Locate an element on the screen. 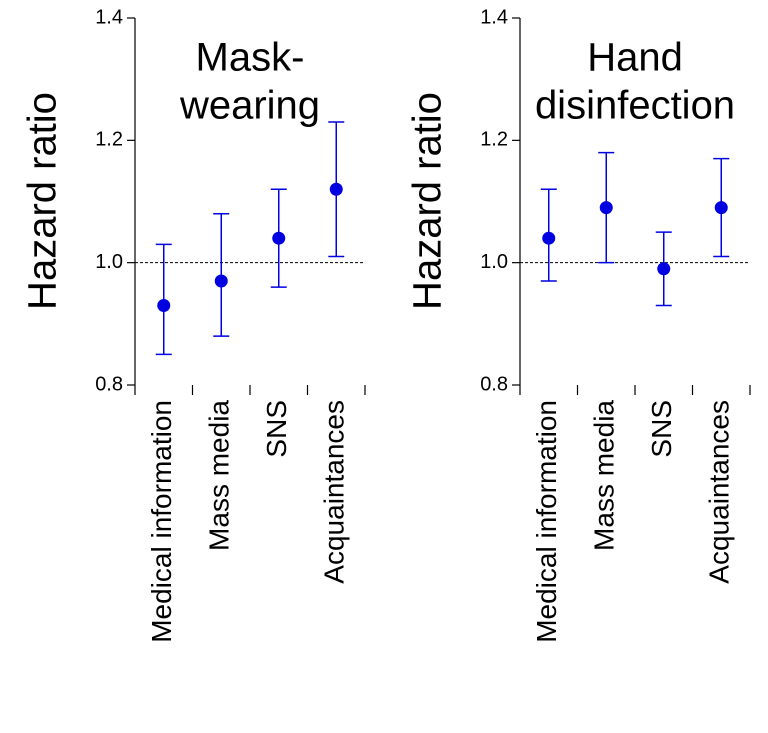 The width and height of the screenshot is (768, 733). panel-title: Mask- is located at coordinates (250, 58).